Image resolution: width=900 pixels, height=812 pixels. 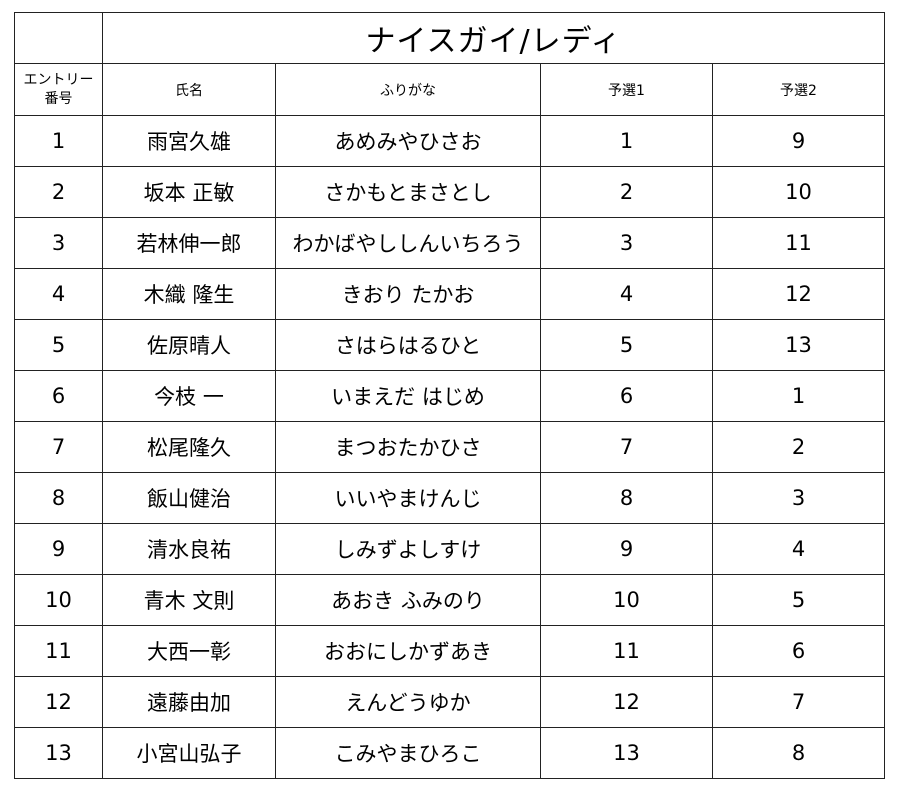 I want to click on title-row: ナイスガイ/レディ, so click(x=449, y=38).